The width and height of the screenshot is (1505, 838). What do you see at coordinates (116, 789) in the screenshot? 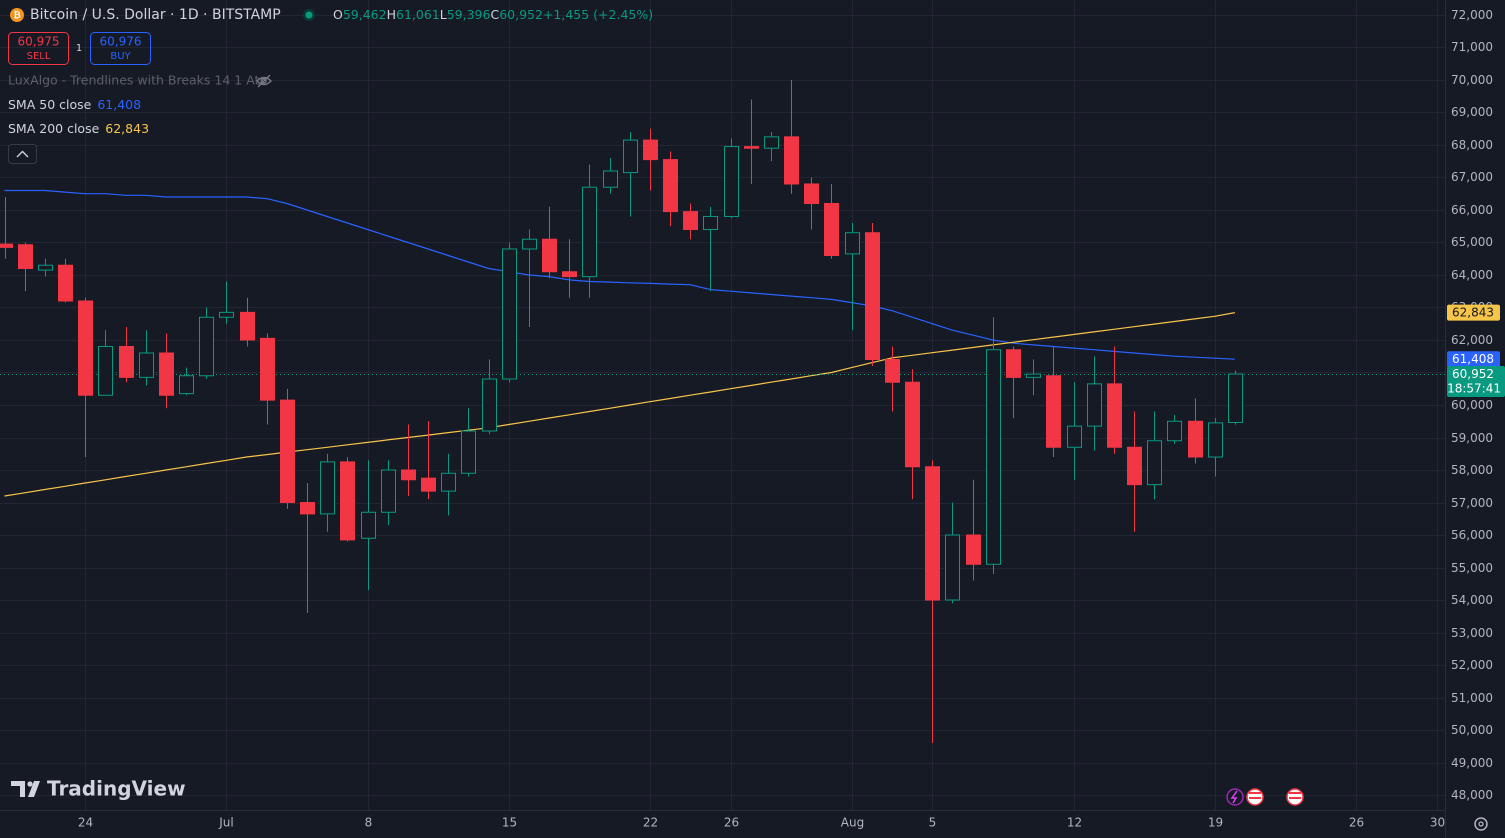
I see `logo-text: TradingView` at bounding box center [116, 789].